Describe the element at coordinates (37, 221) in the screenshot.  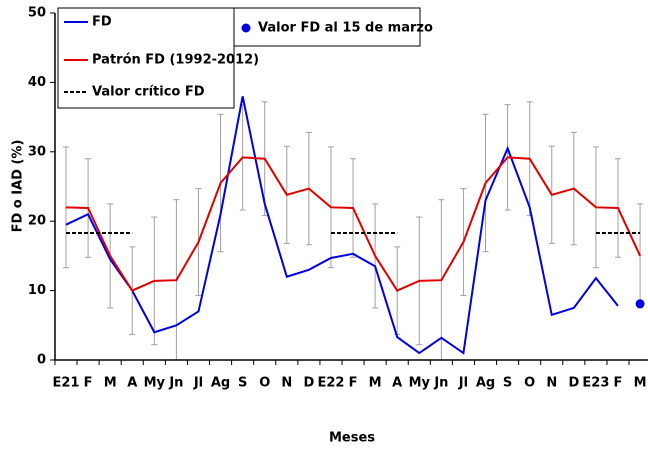
I see `y-tick-label: 20` at that location.